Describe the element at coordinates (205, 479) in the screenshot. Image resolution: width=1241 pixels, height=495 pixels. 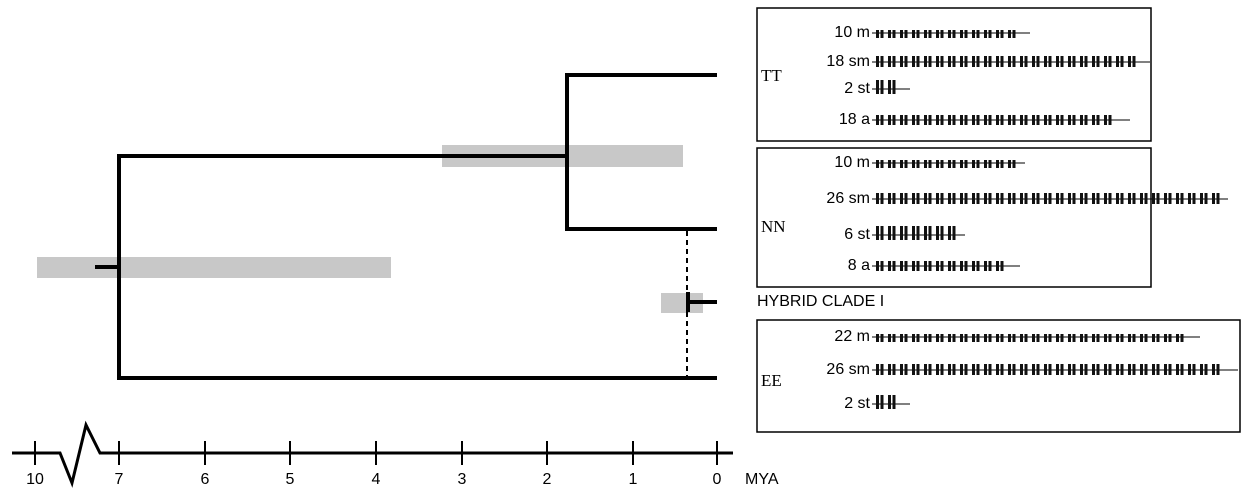
I see `axis-tick-label: 6` at that location.